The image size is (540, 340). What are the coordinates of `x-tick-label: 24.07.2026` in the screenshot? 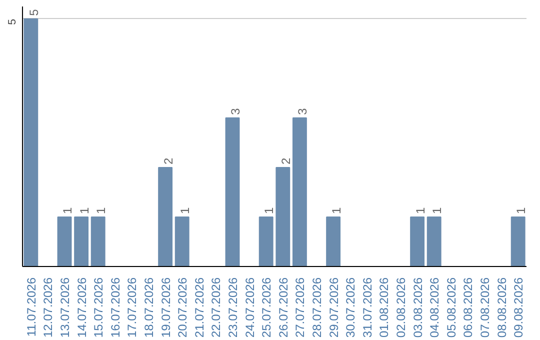 It's located at (249, 307).